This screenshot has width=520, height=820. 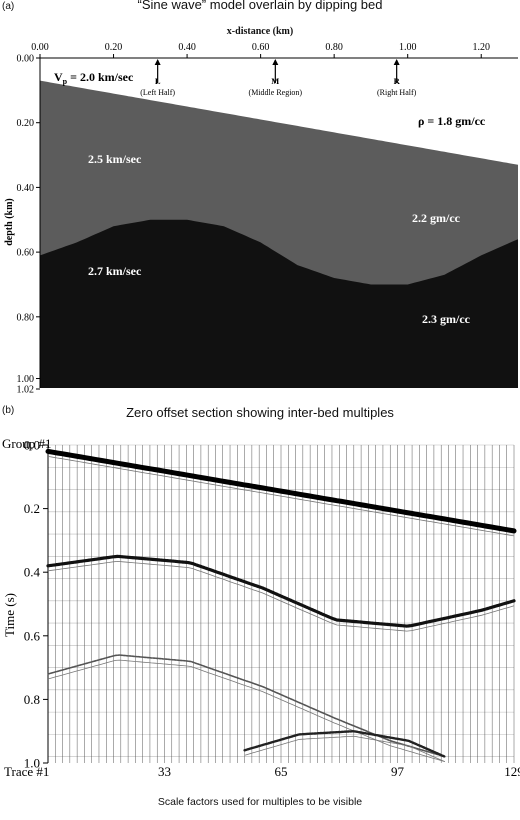 What do you see at coordinates (436, 218) in the screenshot?
I see `layer2-density-label: 2.2 gm/cc` at bounding box center [436, 218].